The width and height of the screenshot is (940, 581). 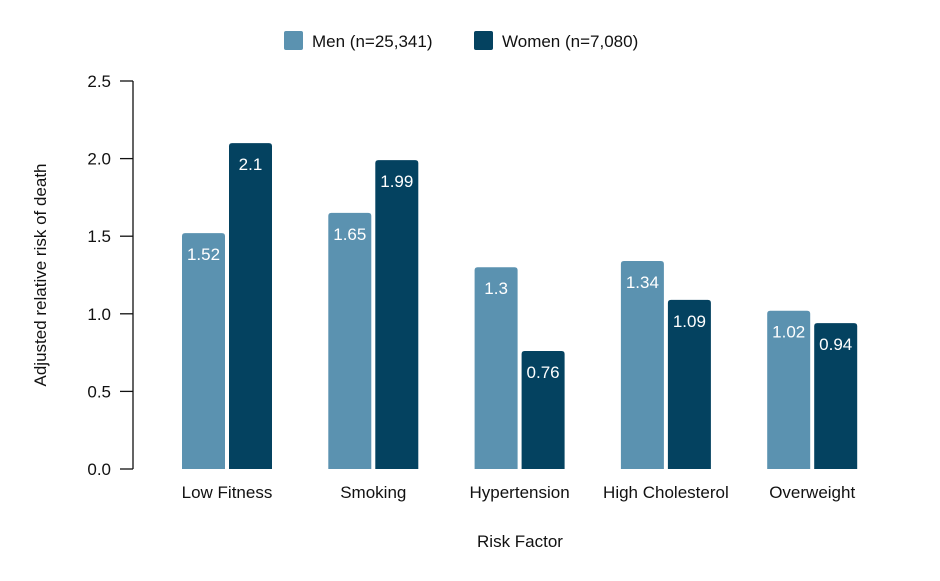 What do you see at coordinates (110, 275) in the screenshot?
I see `y-axis: 0.0 0.5 1.0 1.5 2.0 2.5` at bounding box center [110, 275].